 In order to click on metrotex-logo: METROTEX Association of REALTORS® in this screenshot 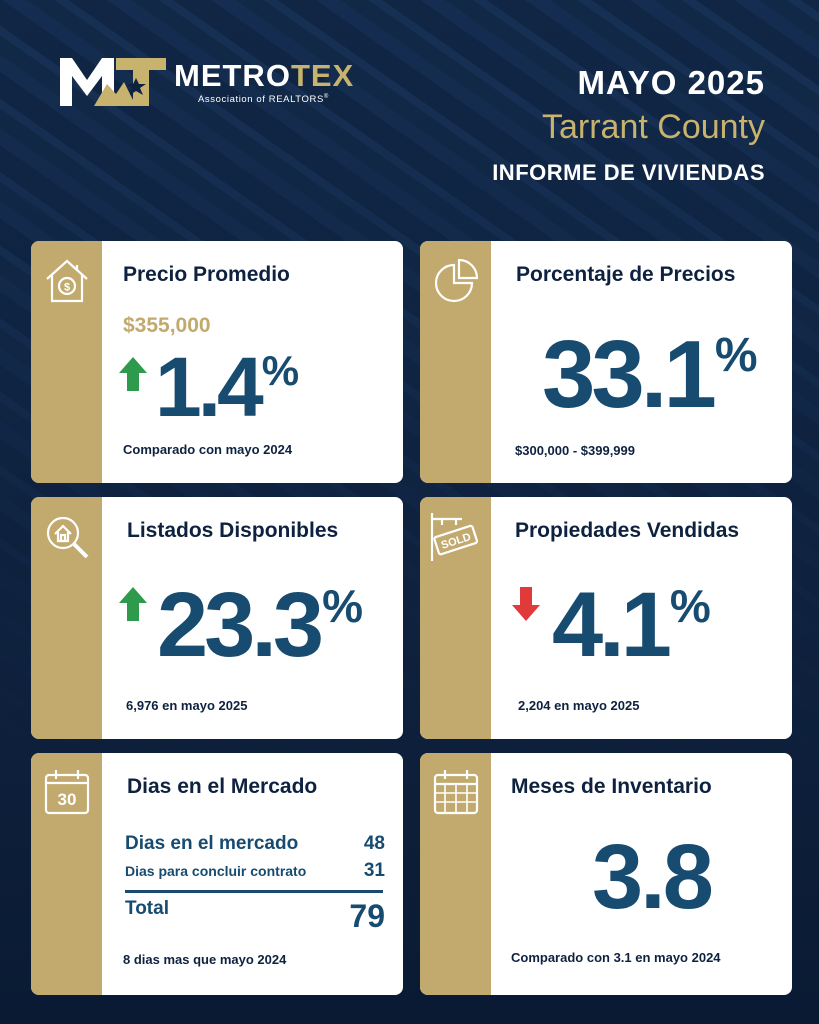, I will do `click(225, 82)`.